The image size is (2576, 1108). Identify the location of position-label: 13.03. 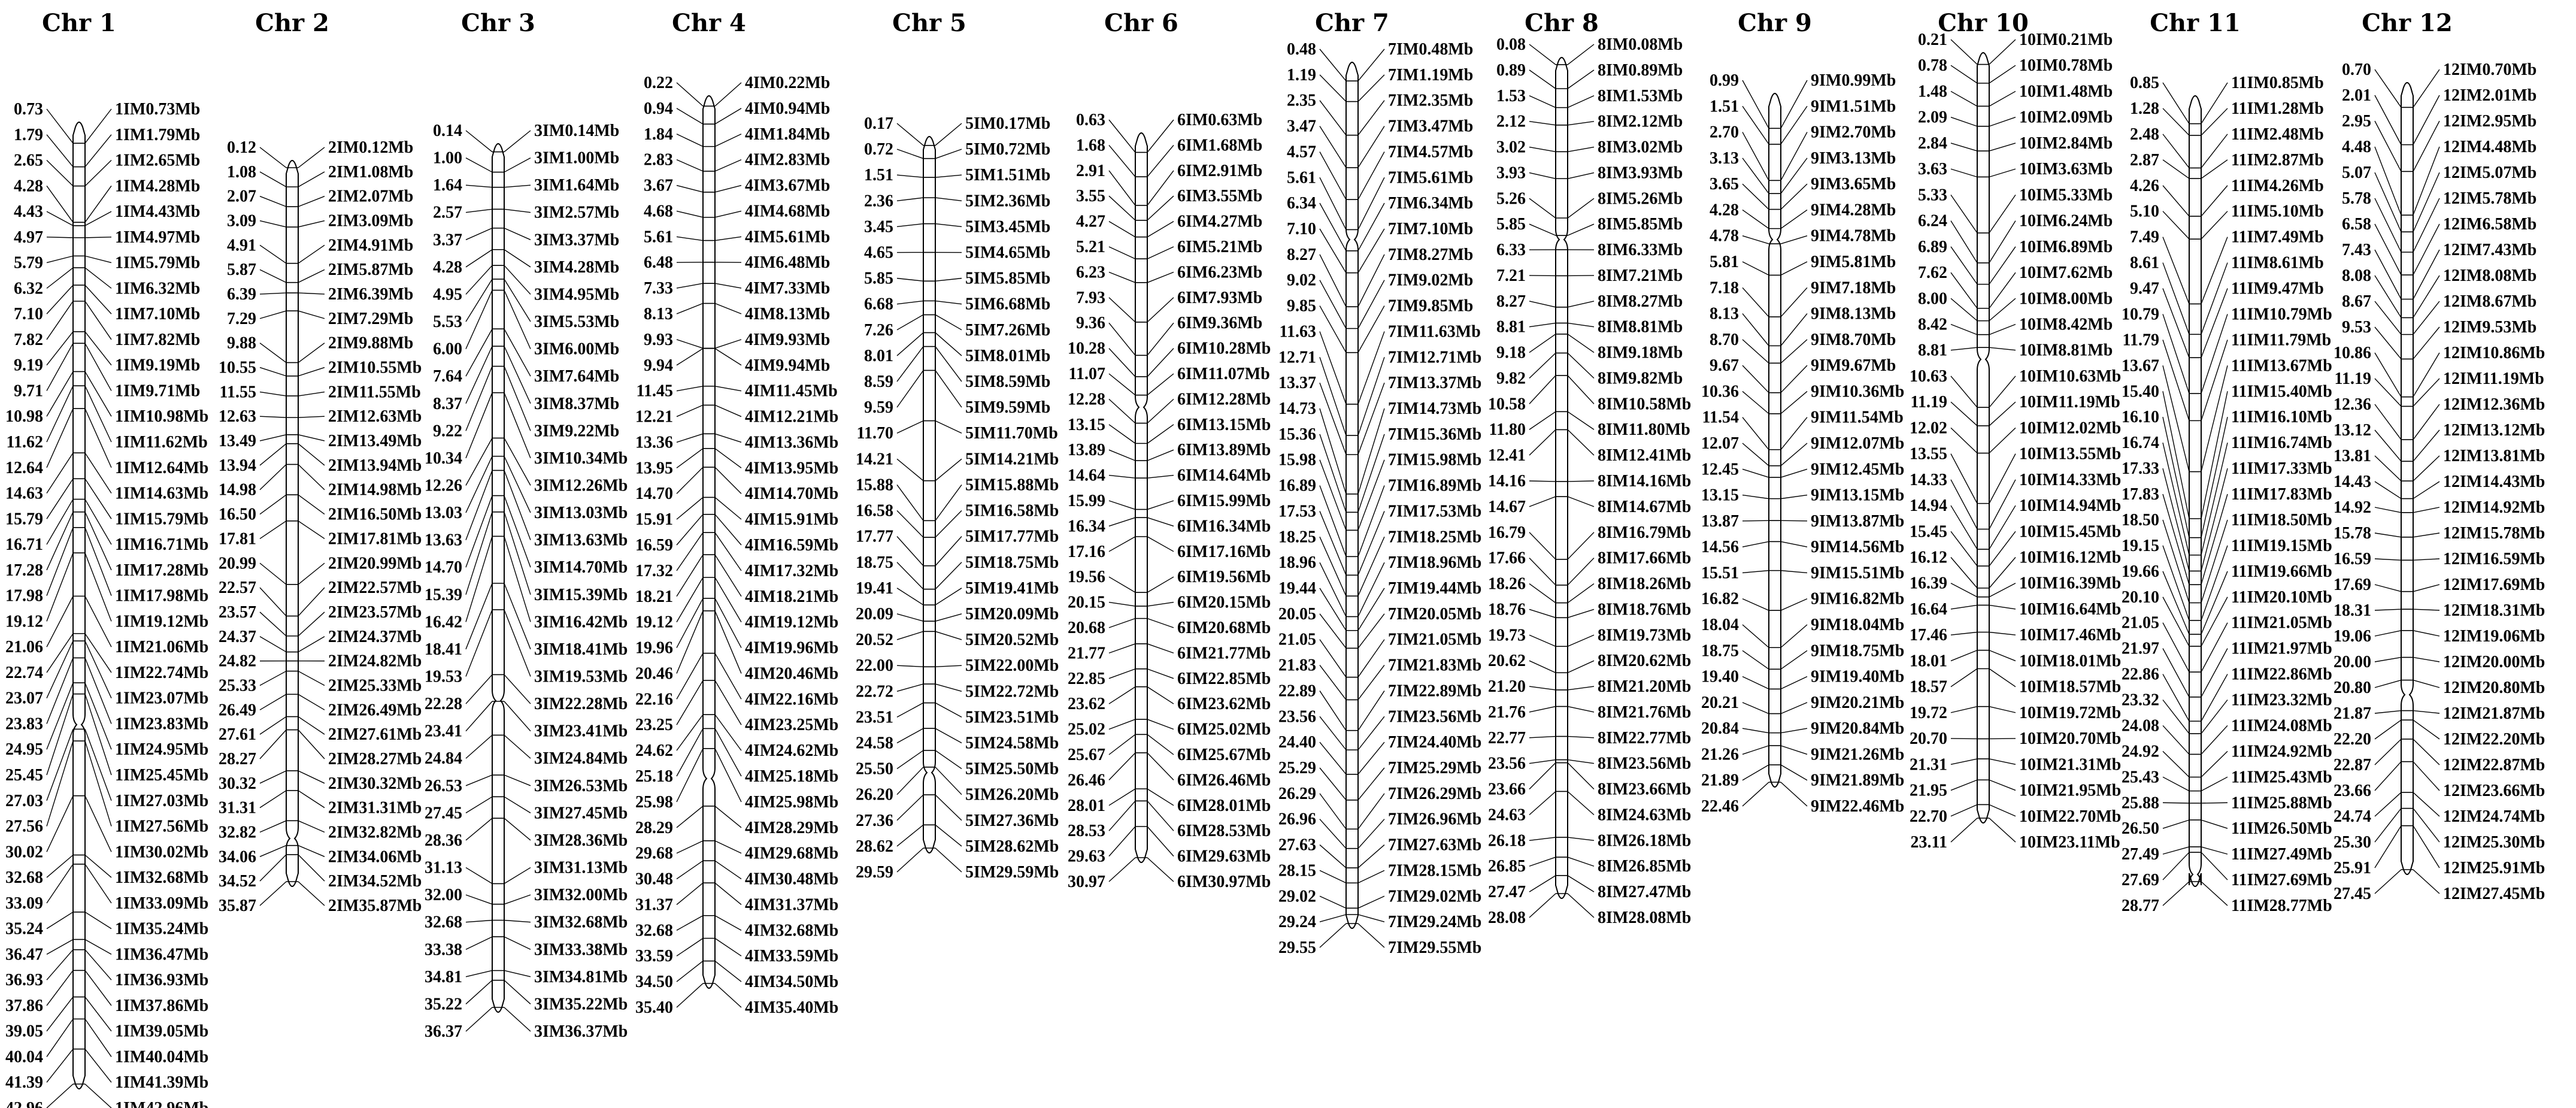
(443, 513).